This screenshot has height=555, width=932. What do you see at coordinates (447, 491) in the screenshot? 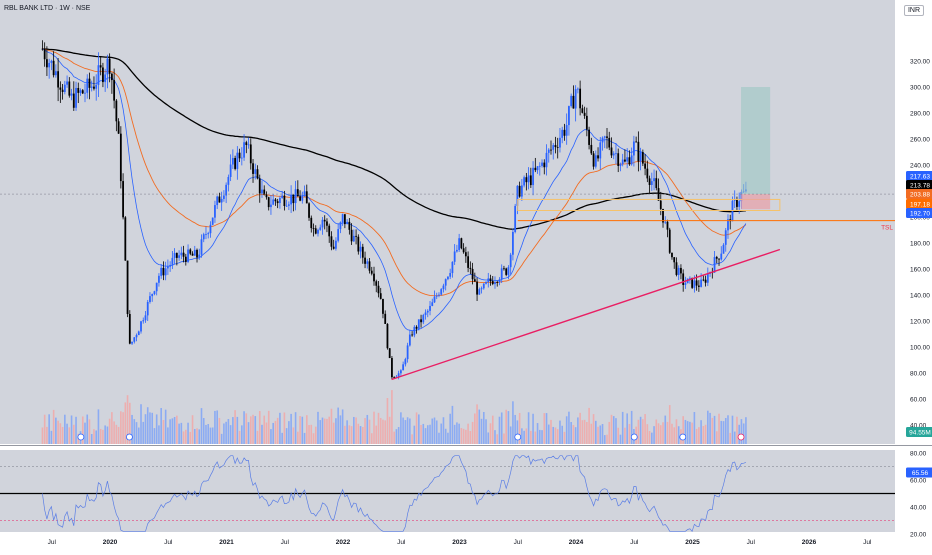
I see `rsi-pane` at bounding box center [447, 491].